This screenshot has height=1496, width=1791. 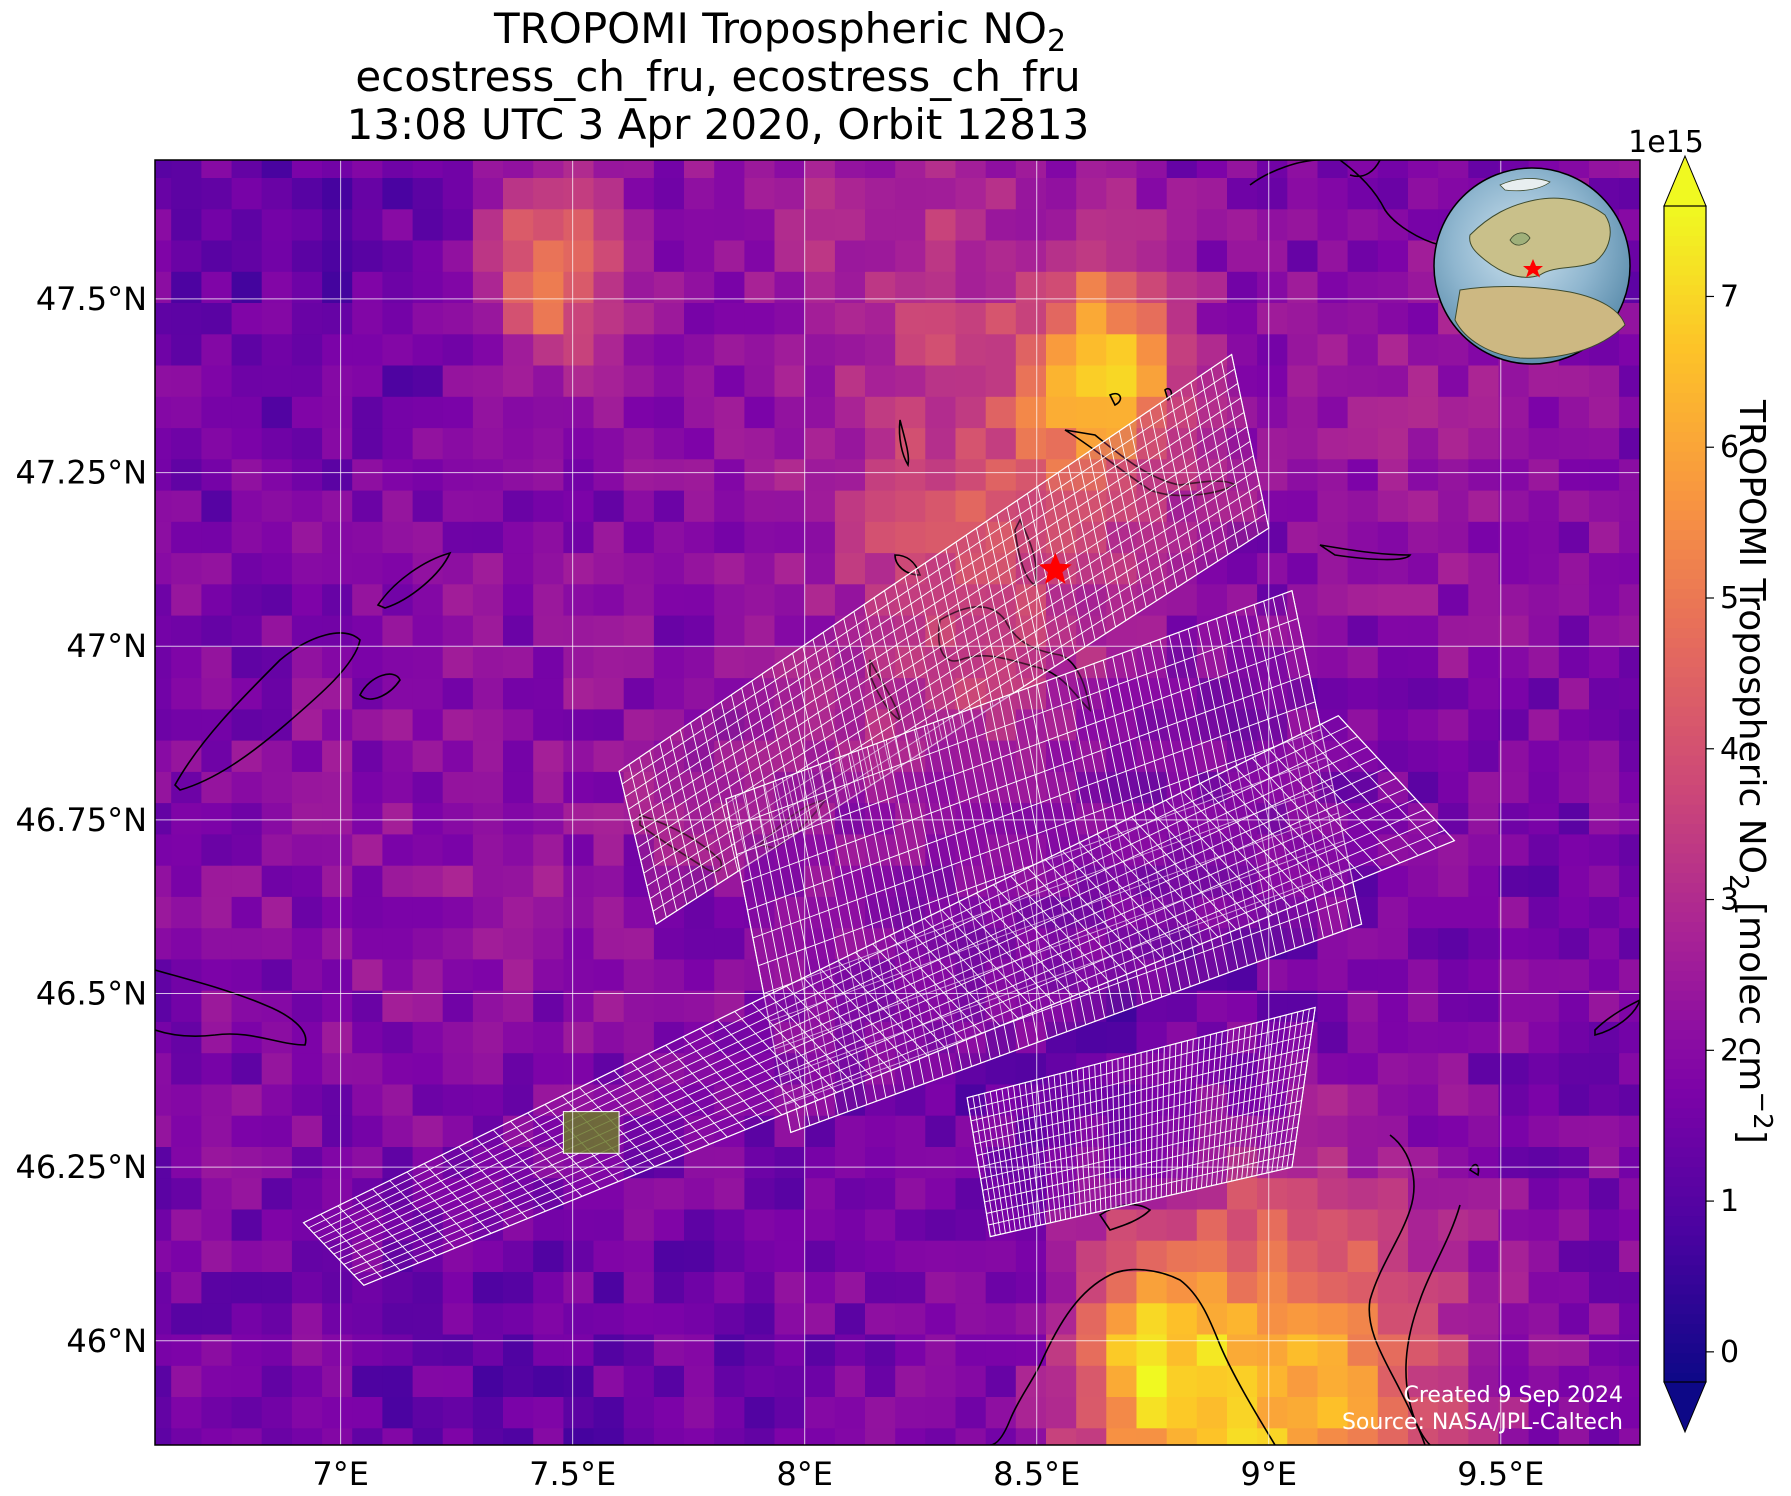 I want to click on colorbar-tick-label: 0, so click(x=1729, y=1352).